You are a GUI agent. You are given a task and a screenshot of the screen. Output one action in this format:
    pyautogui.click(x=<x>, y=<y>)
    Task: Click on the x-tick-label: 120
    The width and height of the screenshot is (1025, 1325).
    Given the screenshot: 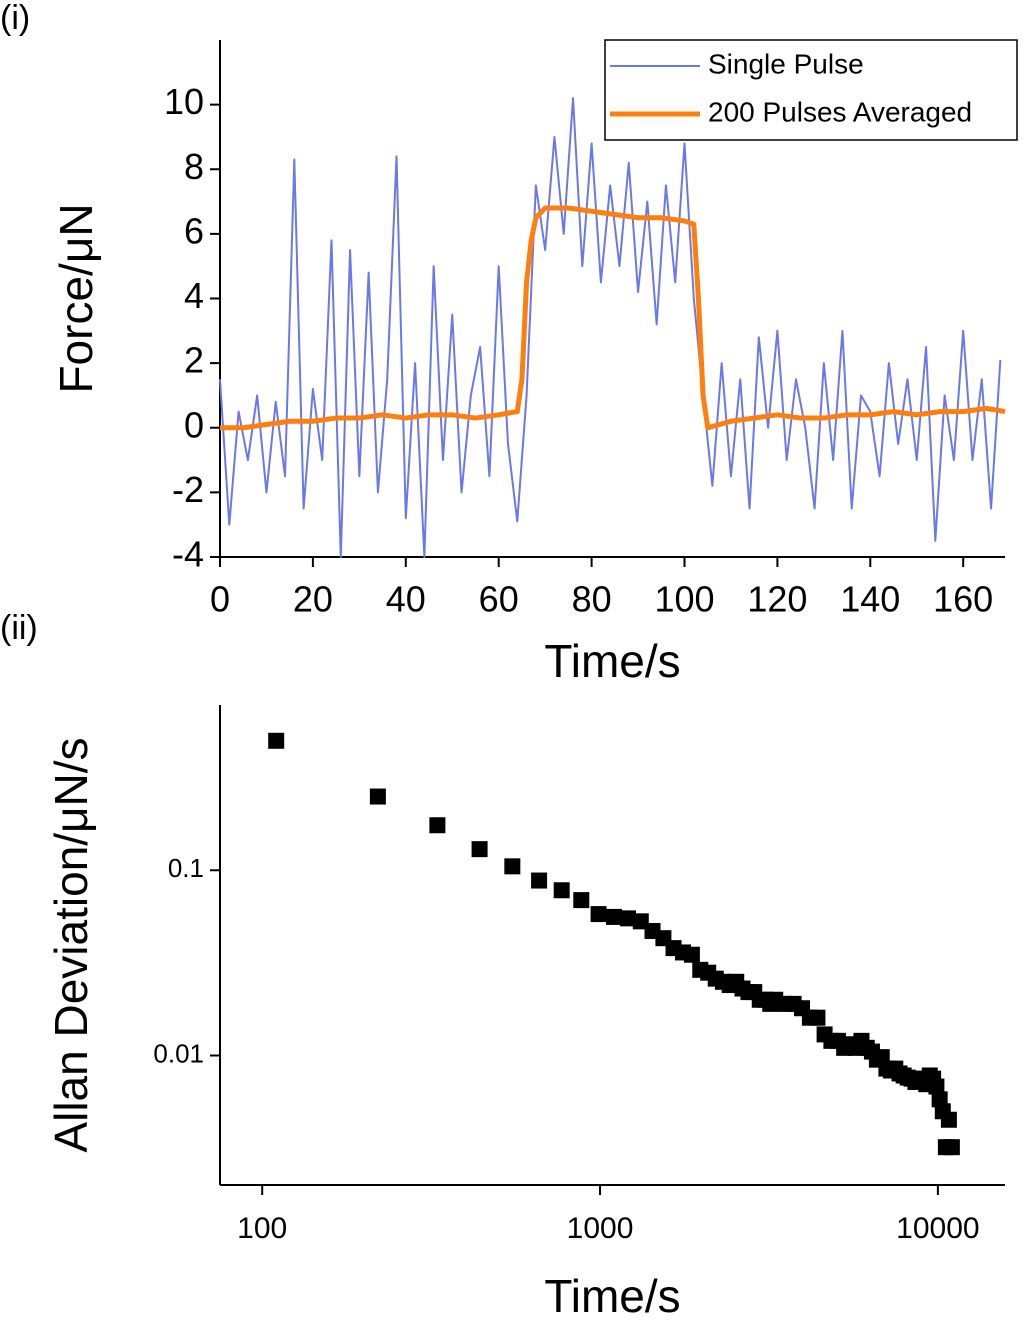 What is the action you would take?
    pyautogui.click(x=777, y=599)
    